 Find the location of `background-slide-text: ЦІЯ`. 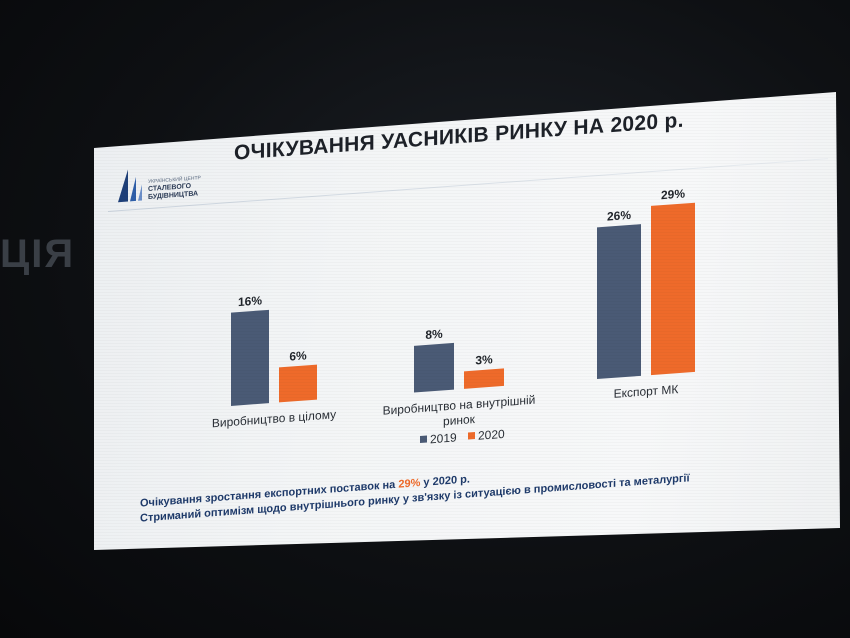

background-slide-text: ЦІЯ is located at coordinates (38, 254).